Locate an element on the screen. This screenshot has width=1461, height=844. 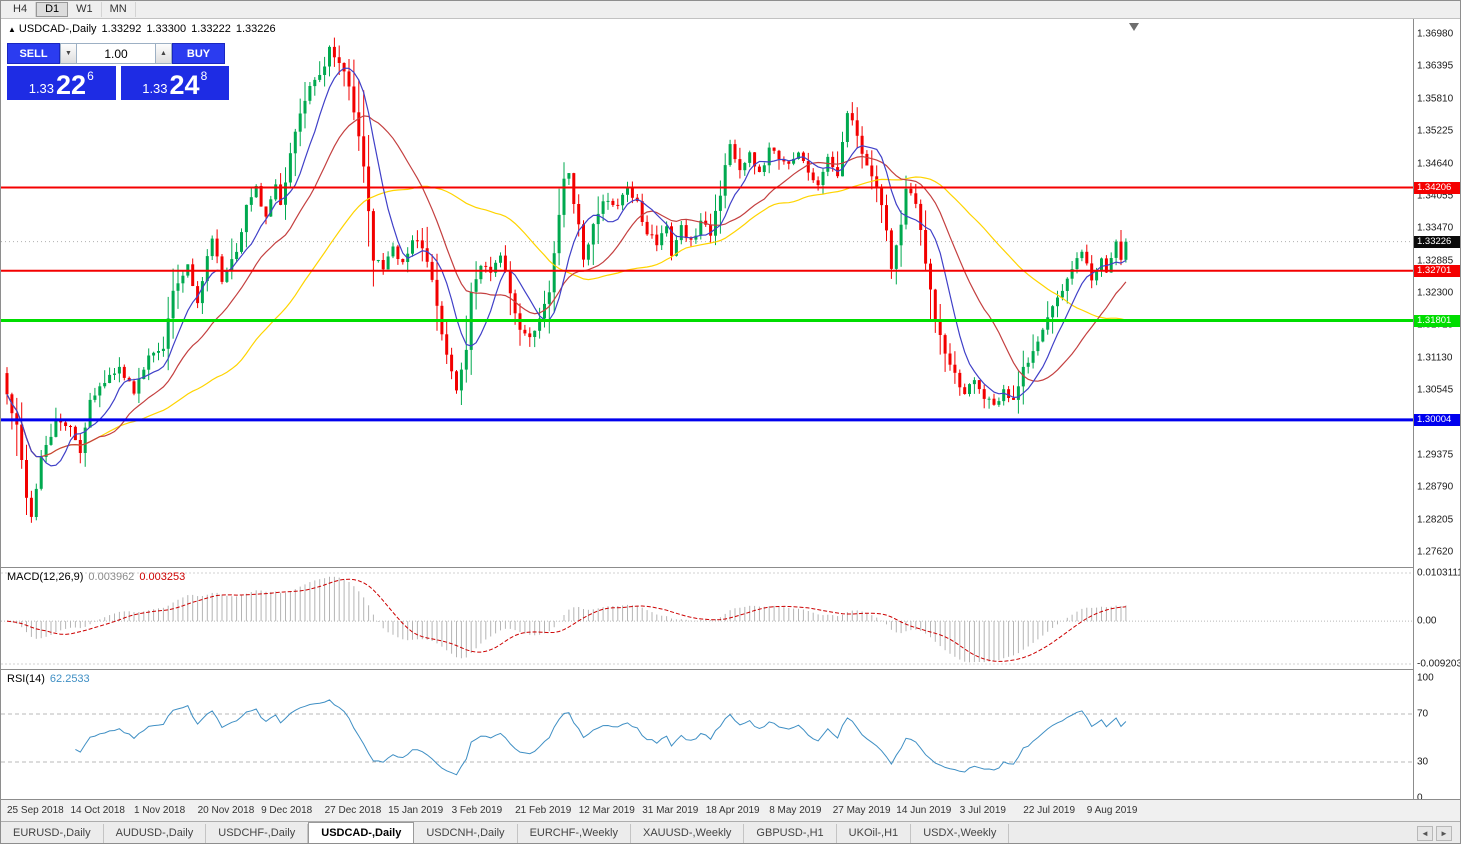
price-tick-label: 1.28790 is located at coordinates (1435, 487).